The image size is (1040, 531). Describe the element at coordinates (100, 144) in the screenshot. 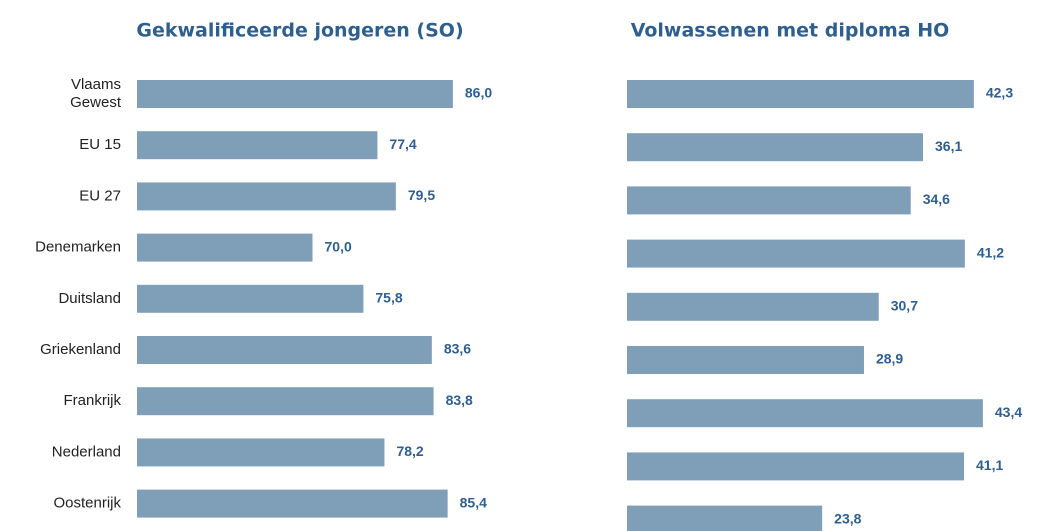

I see `category-label: EU 15` at that location.